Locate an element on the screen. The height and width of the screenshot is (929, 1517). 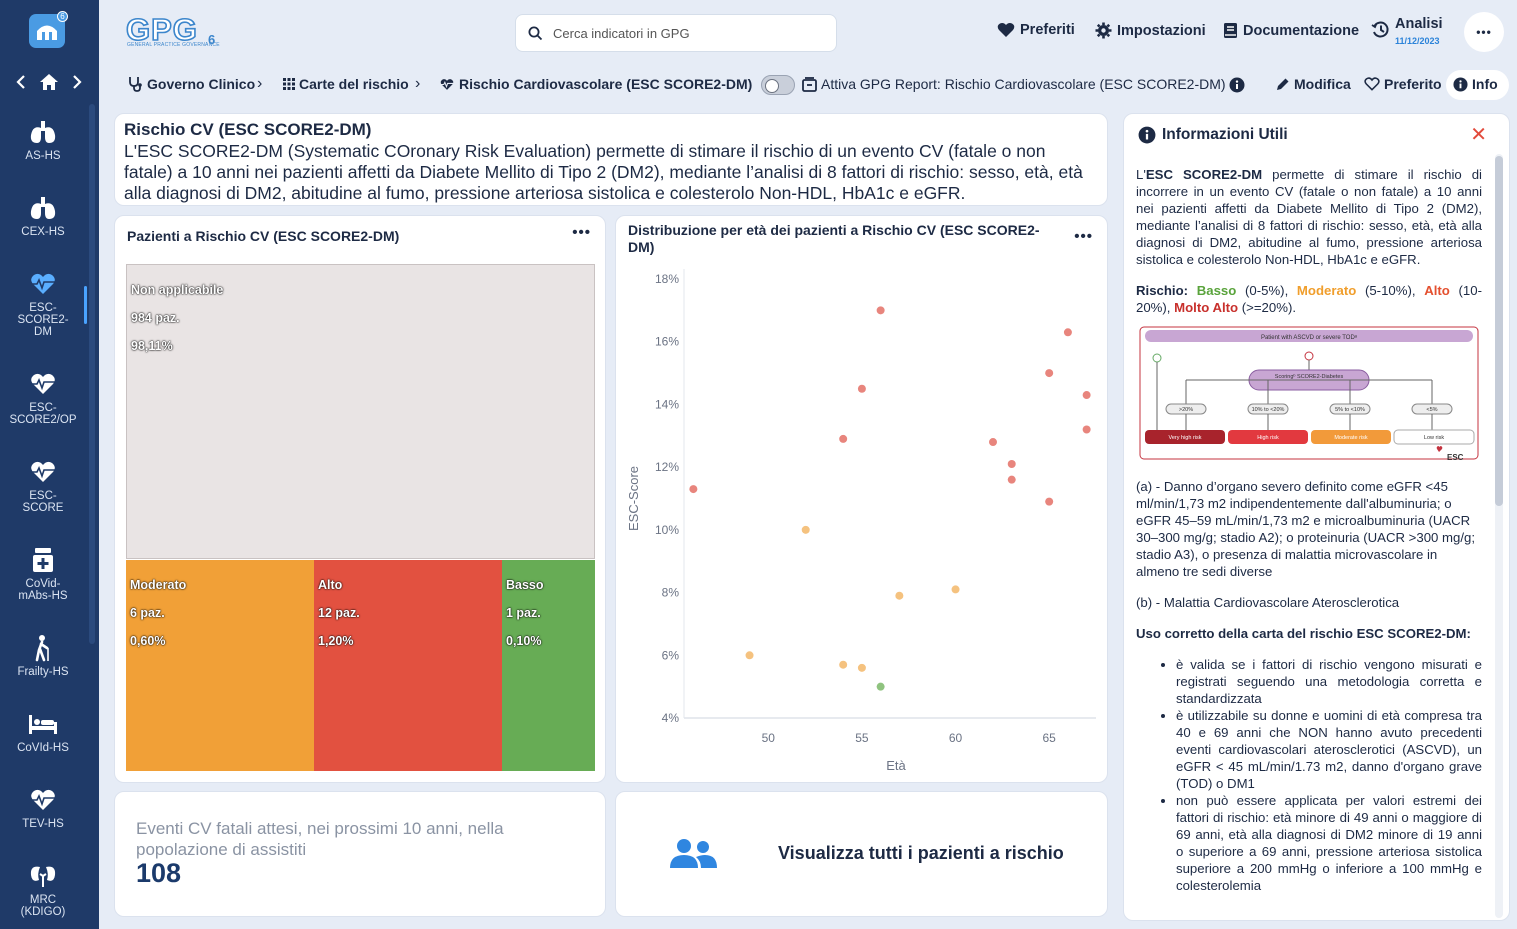
breadcrumb-governo-clinico: Governo Clinico is located at coordinates (191, 84).